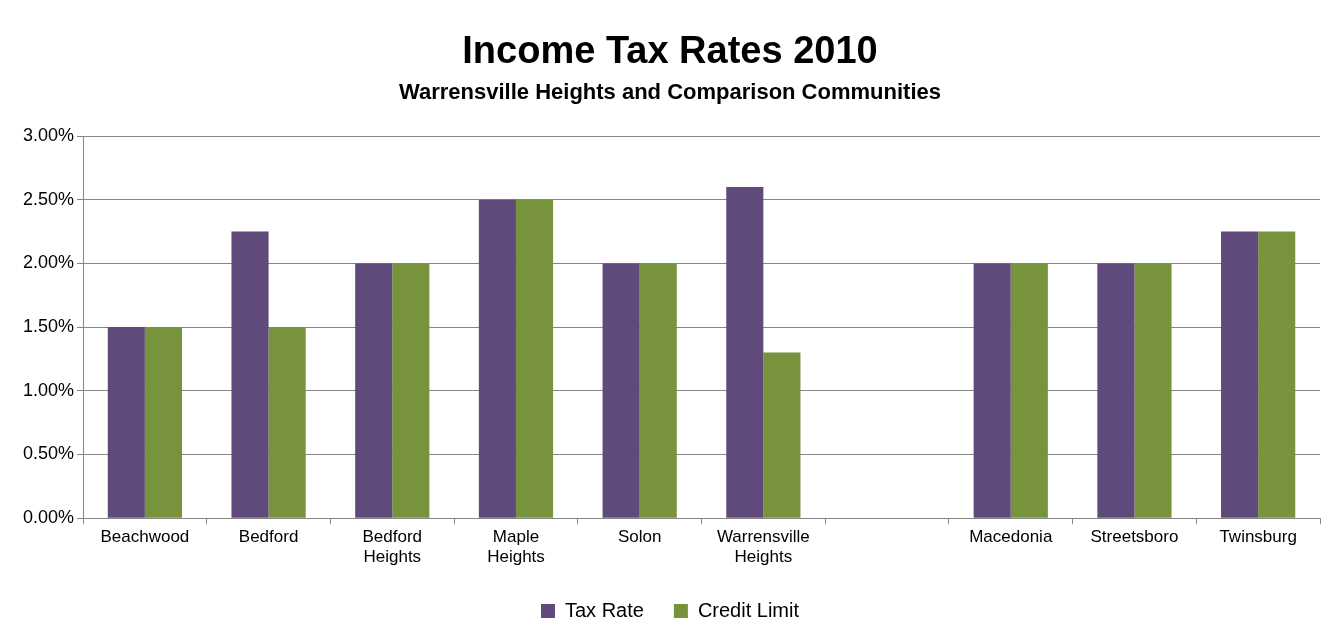 This screenshot has height=639, width=1336. Describe the element at coordinates (48, 198) in the screenshot. I see `y-tick-label: 2.50%` at that location.